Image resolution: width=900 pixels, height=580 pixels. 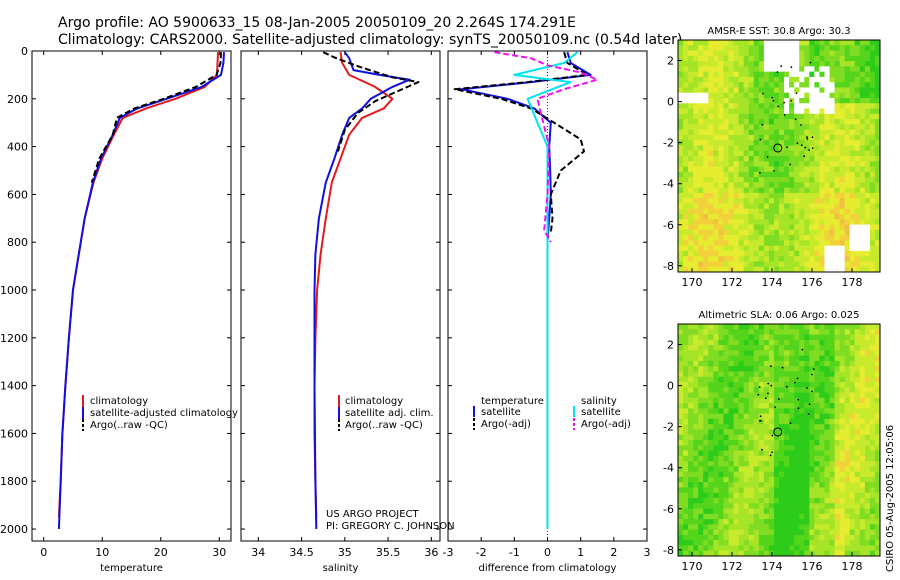 What do you see at coordinates (341, 568) in the screenshot?
I see `x-axis-label: salinity` at bounding box center [341, 568].